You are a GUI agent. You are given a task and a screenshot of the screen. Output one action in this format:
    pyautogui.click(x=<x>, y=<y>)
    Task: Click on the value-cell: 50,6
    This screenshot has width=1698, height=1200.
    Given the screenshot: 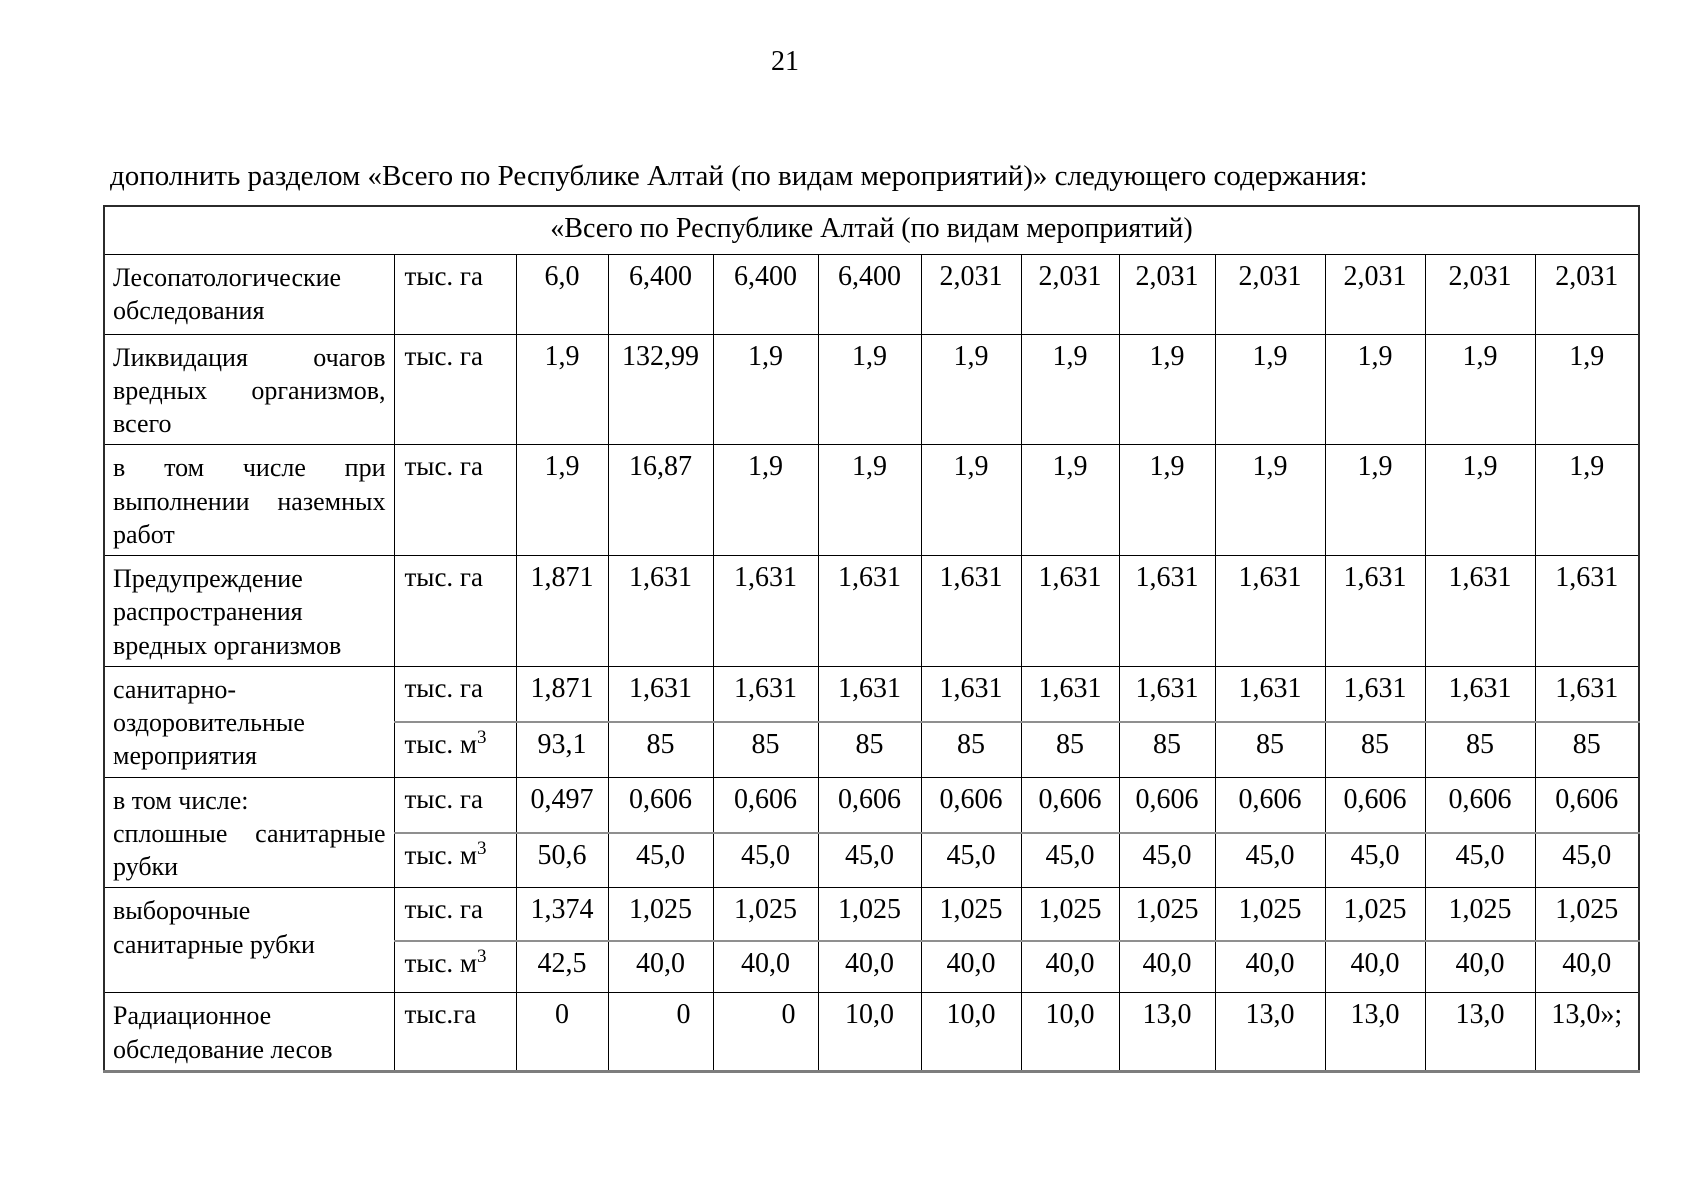 What is the action you would take?
    pyautogui.click(x=562, y=860)
    